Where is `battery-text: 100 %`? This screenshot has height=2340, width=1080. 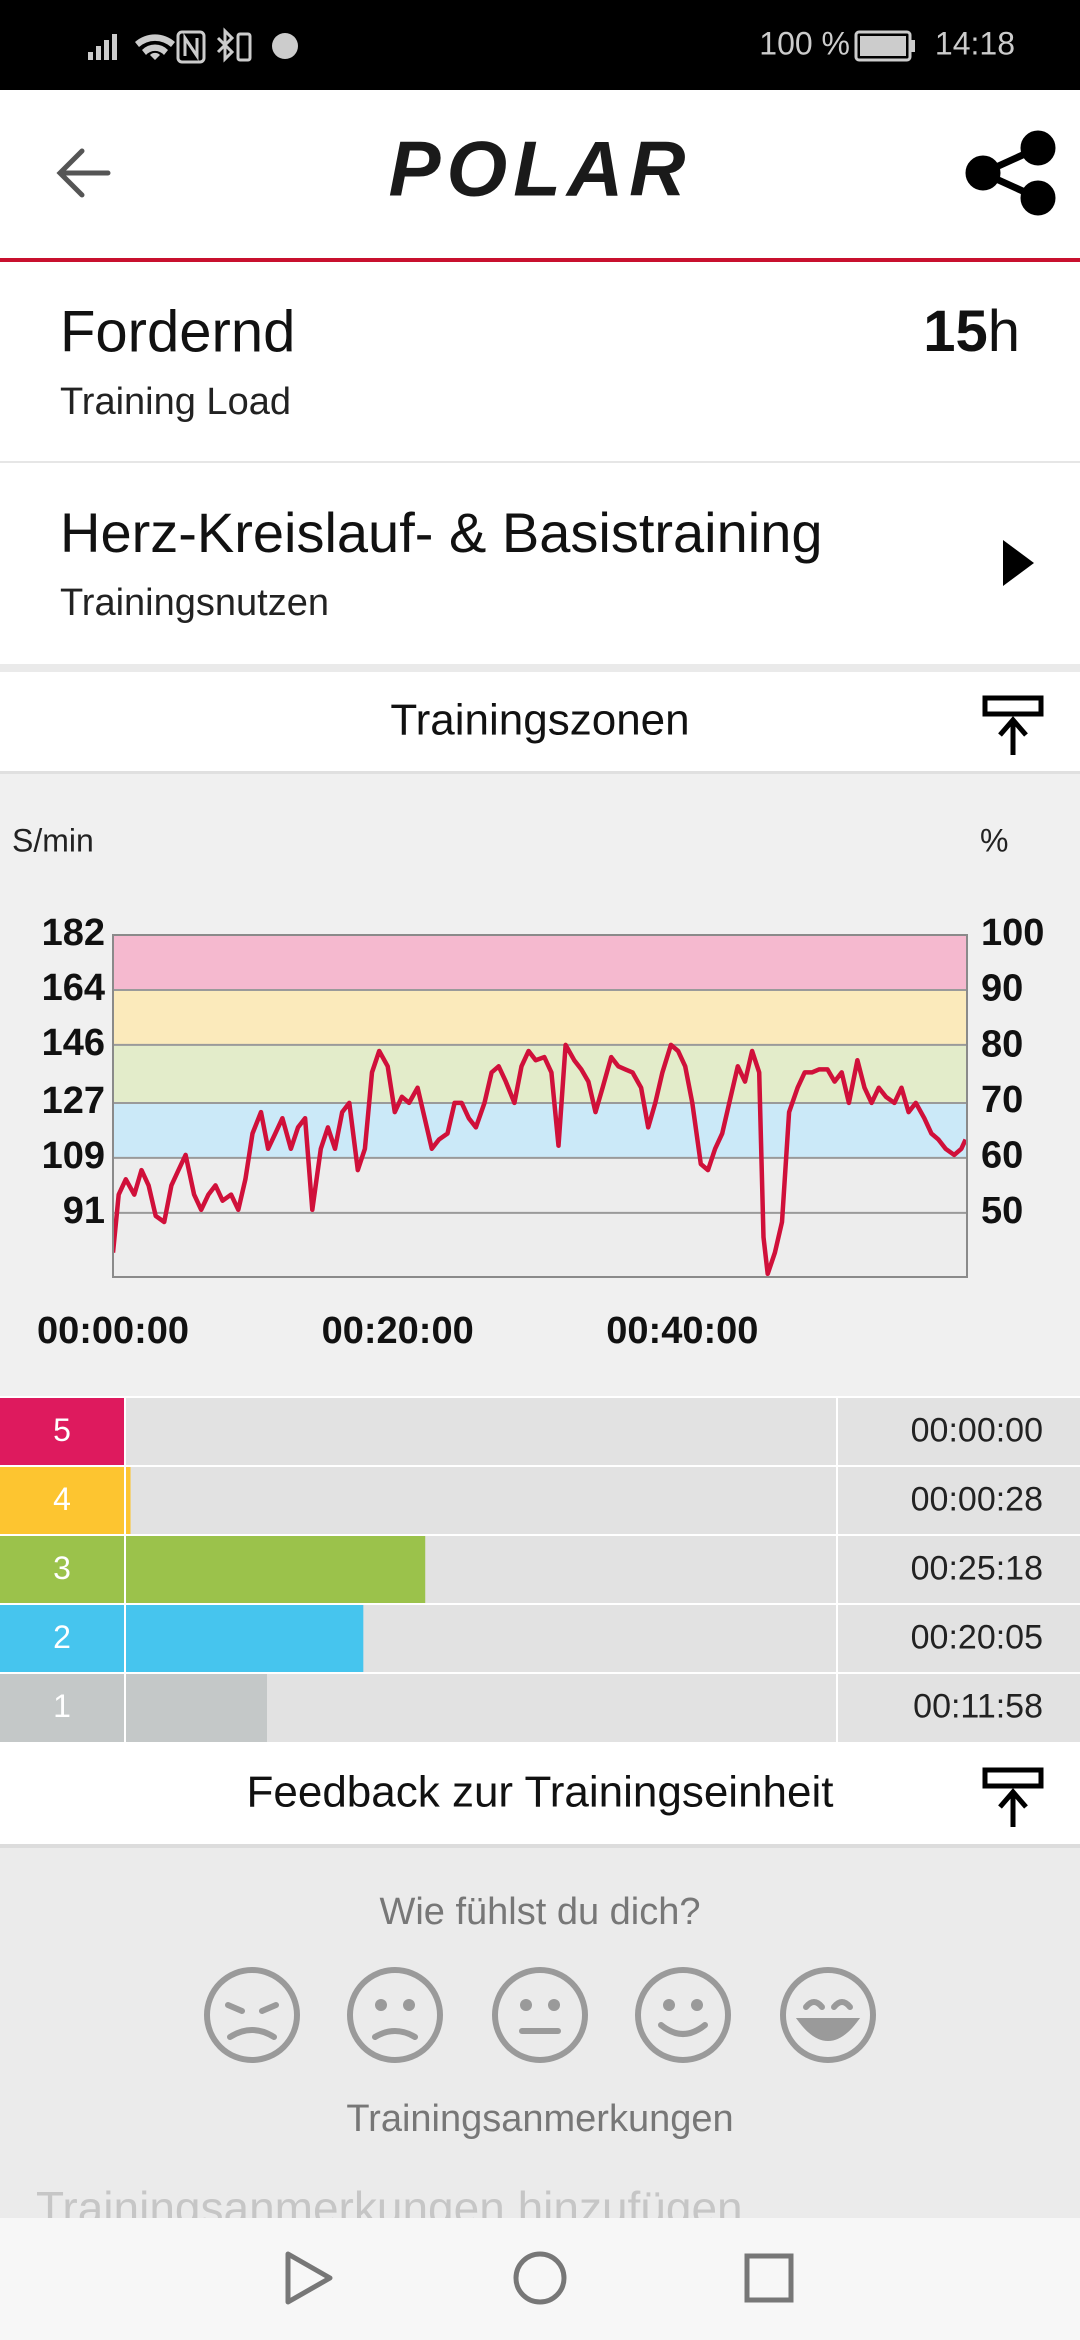
battery-text: 100 % is located at coordinates (804, 43).